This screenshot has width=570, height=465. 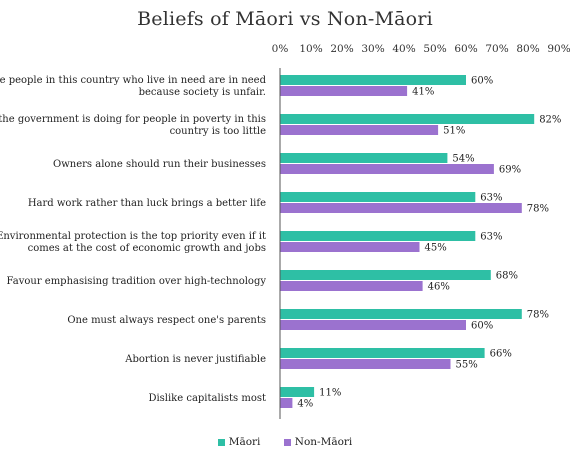 I want to click on data-label-non-maori: 46%, so click(x=439, y=287).